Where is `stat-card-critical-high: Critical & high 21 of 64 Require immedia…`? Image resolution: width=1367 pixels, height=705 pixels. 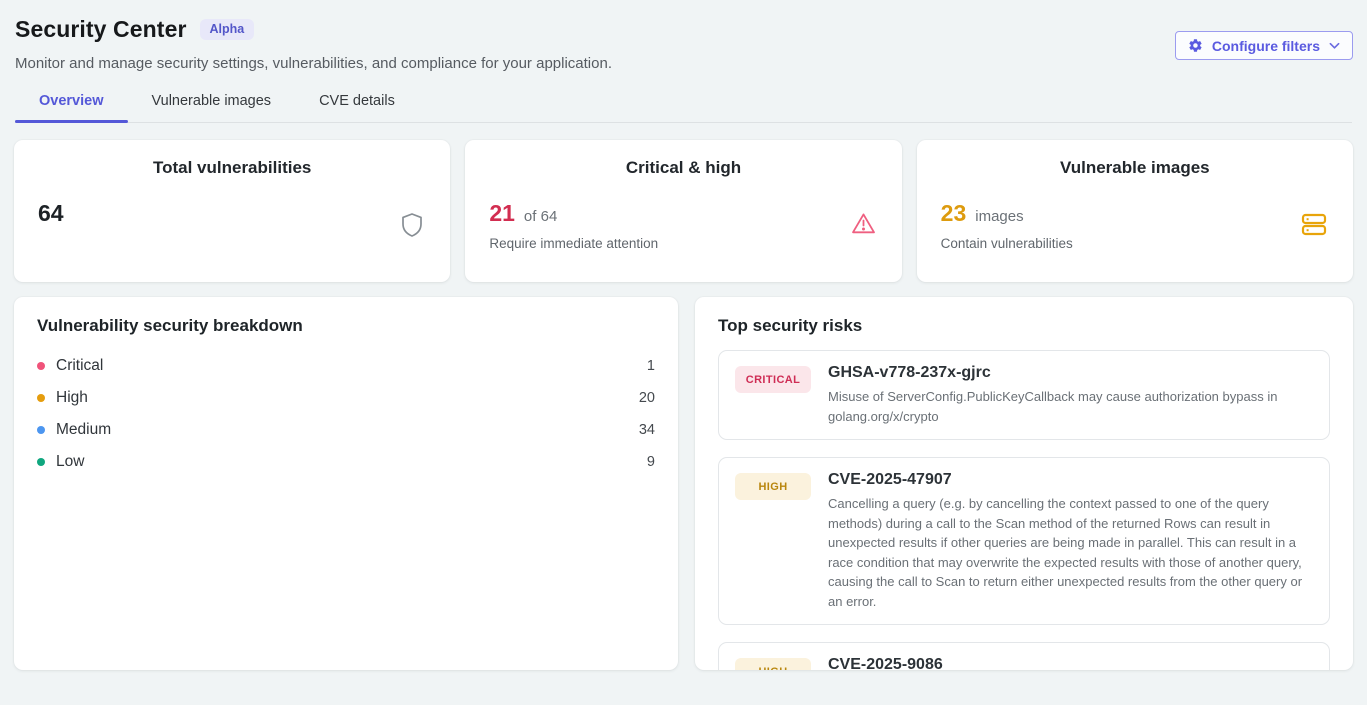 stat-card-critical-high: Critical & high 21 of 64 Require immedia… is located at coordinates (683, 211).